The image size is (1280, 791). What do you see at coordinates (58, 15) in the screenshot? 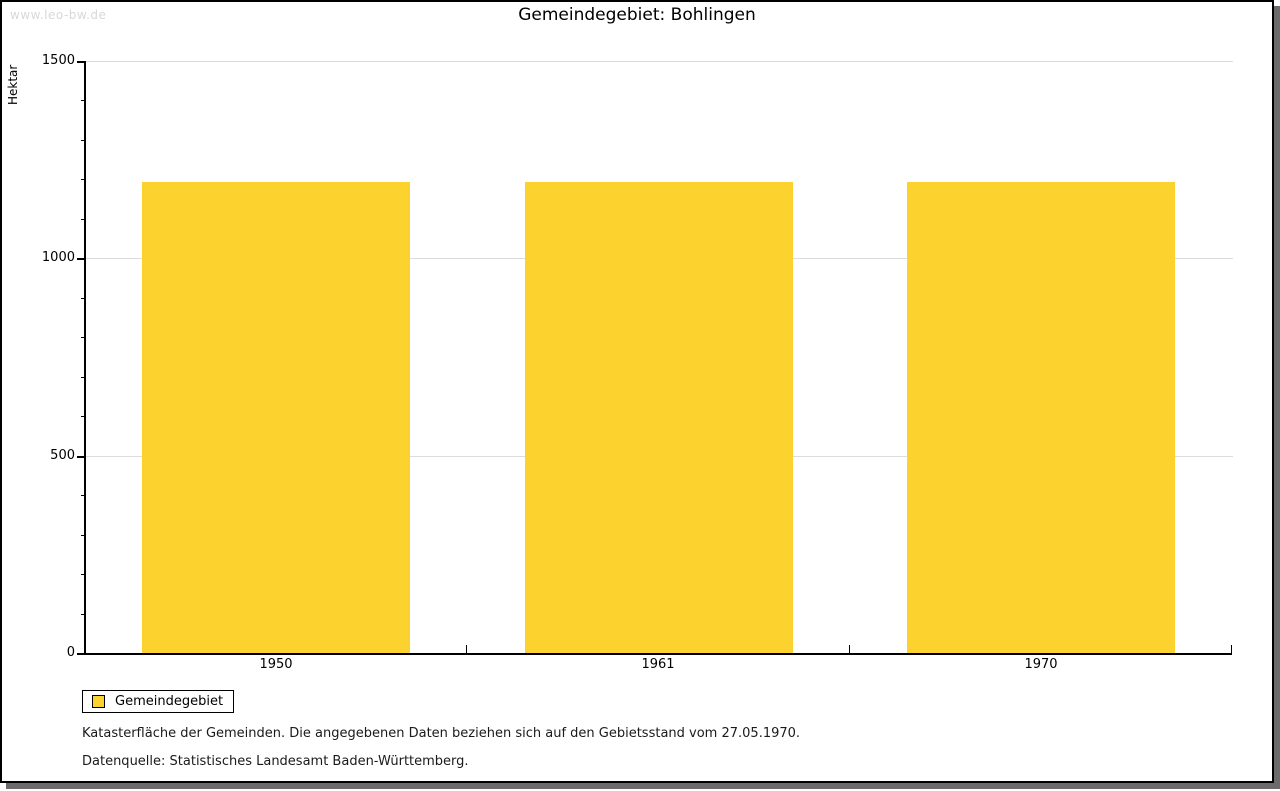
I see `watermark: www.leo-bw.de` at bounding box center [58, 15].